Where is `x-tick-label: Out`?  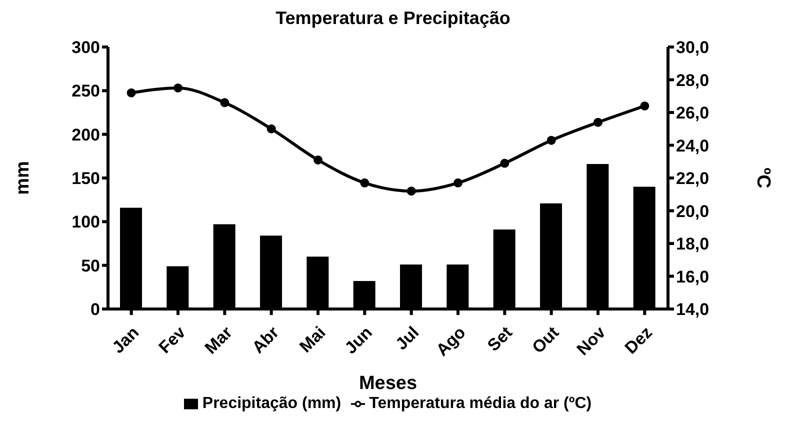 x-tick-label: Out is located at coordinates (545, 340).